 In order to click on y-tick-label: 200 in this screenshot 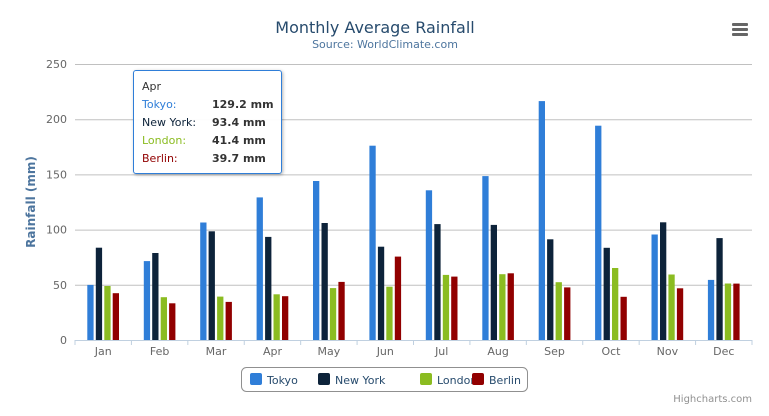, I will do `click(56, 119)`.